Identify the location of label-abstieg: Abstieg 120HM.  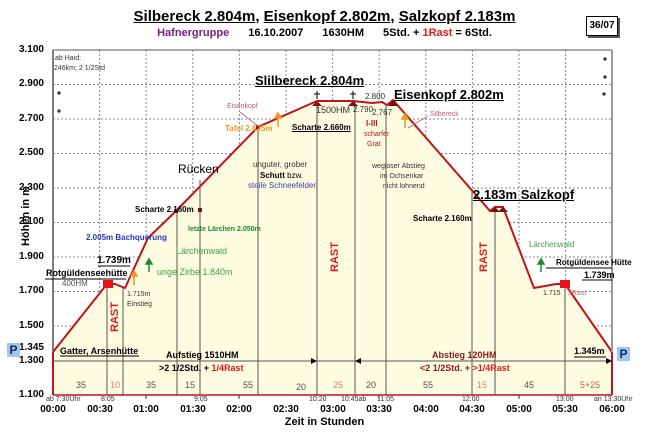
(464, 355).